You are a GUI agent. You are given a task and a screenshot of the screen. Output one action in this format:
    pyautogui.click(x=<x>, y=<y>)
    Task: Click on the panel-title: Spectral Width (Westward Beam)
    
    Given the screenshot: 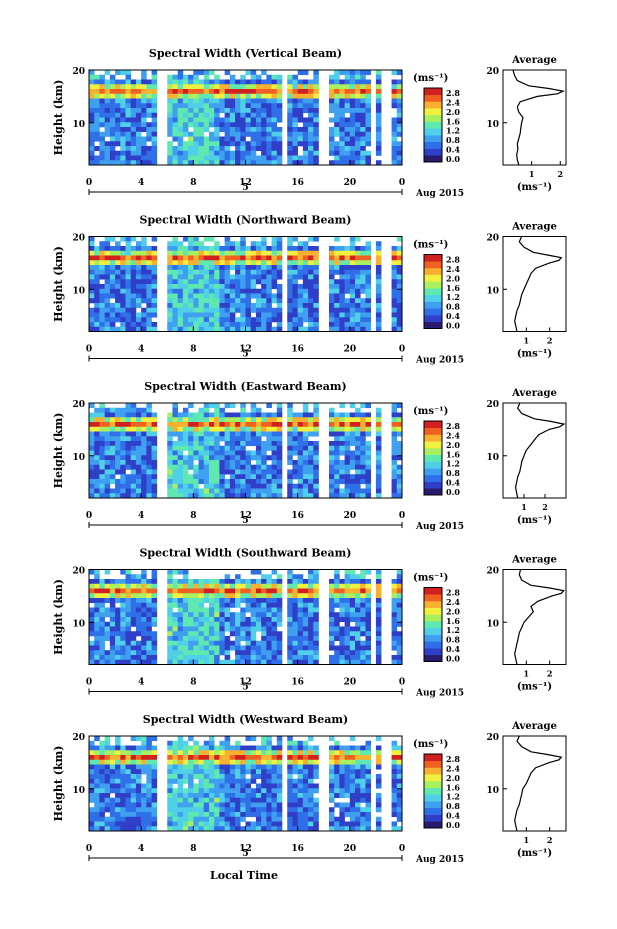 What is the action you would take?
    pyautogui.click(x=245, y=719)
    